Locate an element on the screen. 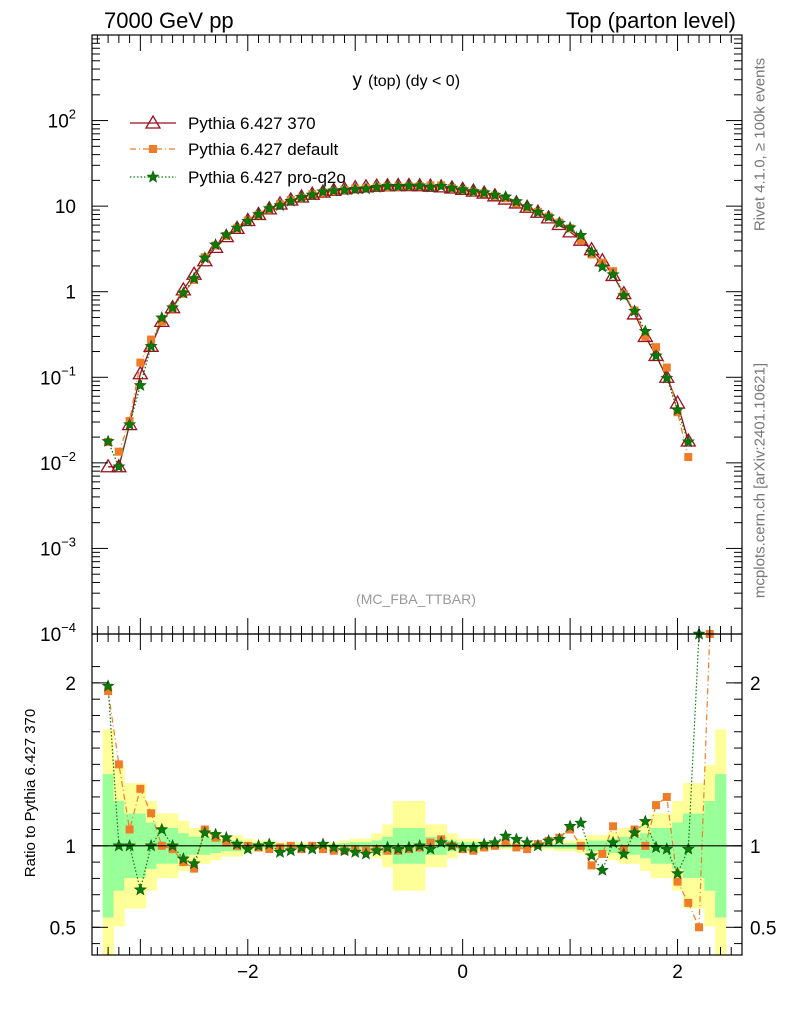 This screenshot has width=786, height=1024. legend-marker-default is located at coordinates (153, 149).